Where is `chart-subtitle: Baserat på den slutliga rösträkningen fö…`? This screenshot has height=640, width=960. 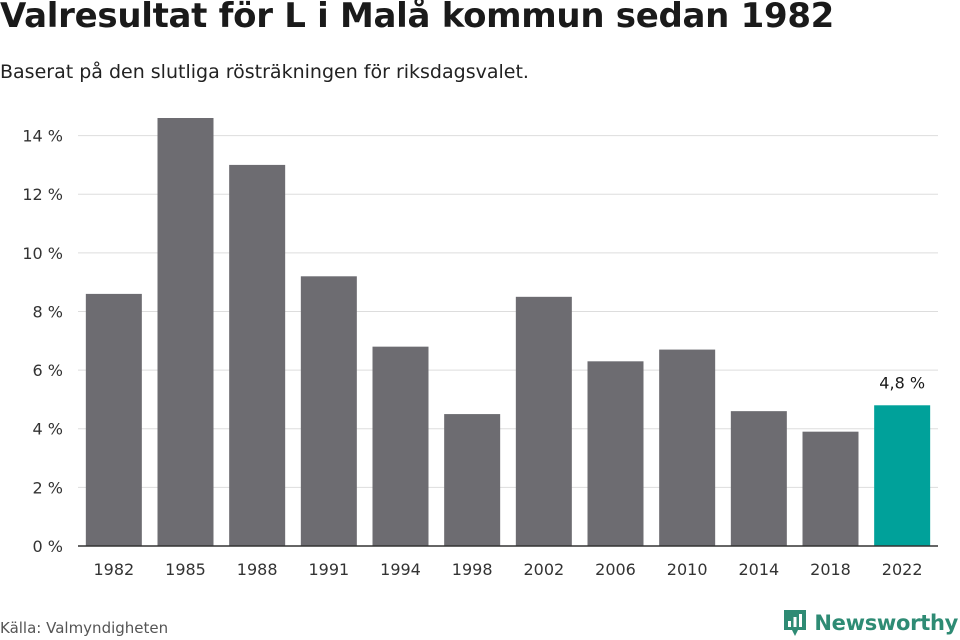
chart-subtitle: Baserat på den slutliga rösträkningen fö… is located at coordinates (264, 72).